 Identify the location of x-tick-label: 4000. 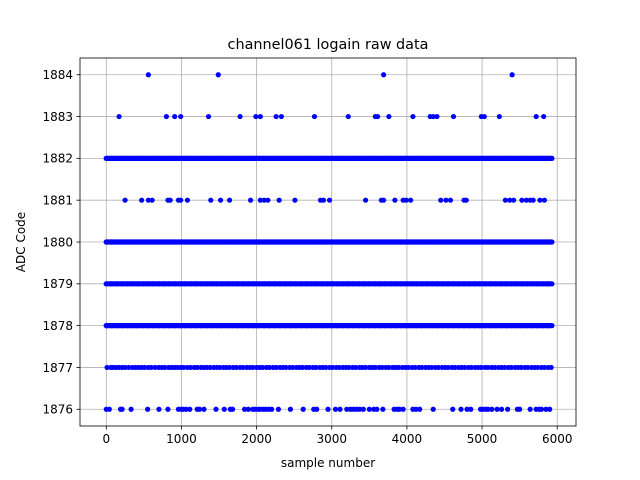
(407, 439).